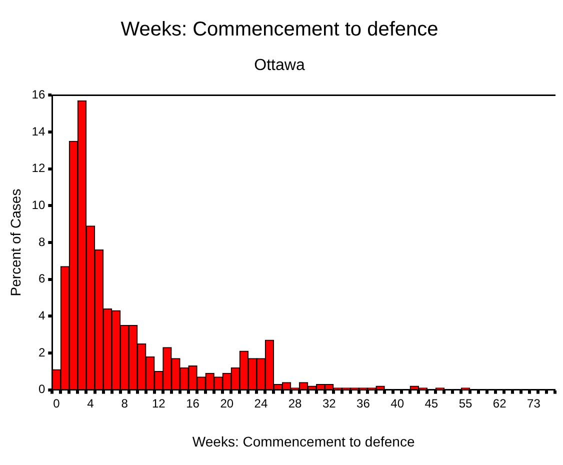 This screenshot has width=563, height=465. I want to click on x-tick-label: 62, so click(499, 403).